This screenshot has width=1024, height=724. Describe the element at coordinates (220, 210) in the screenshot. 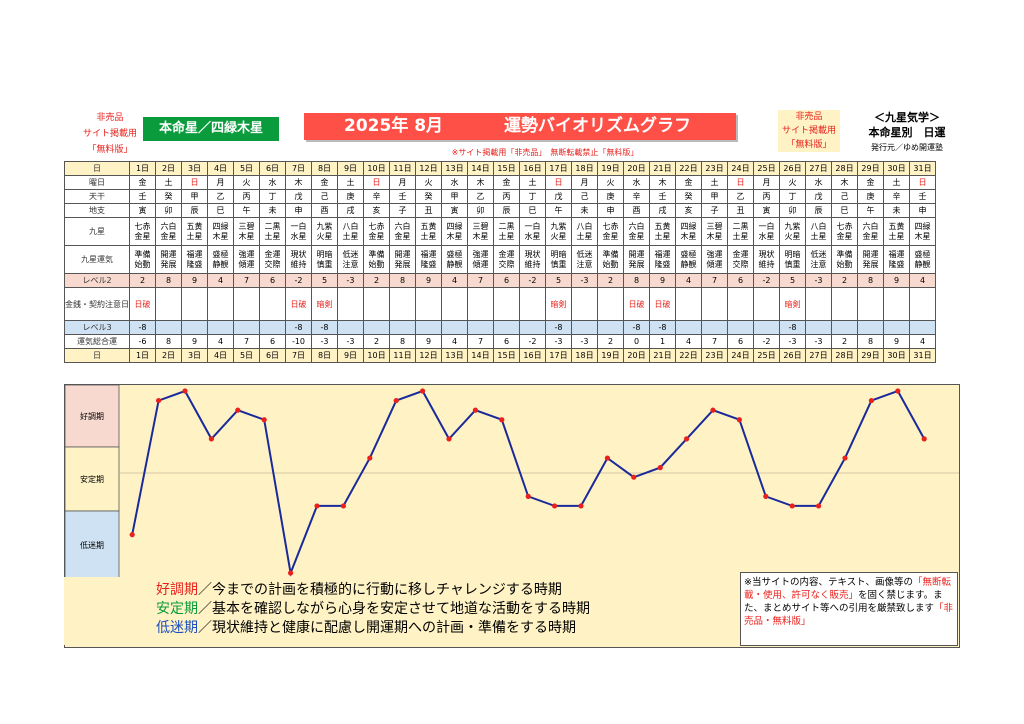

I see `table-cell: 巳` at that location.